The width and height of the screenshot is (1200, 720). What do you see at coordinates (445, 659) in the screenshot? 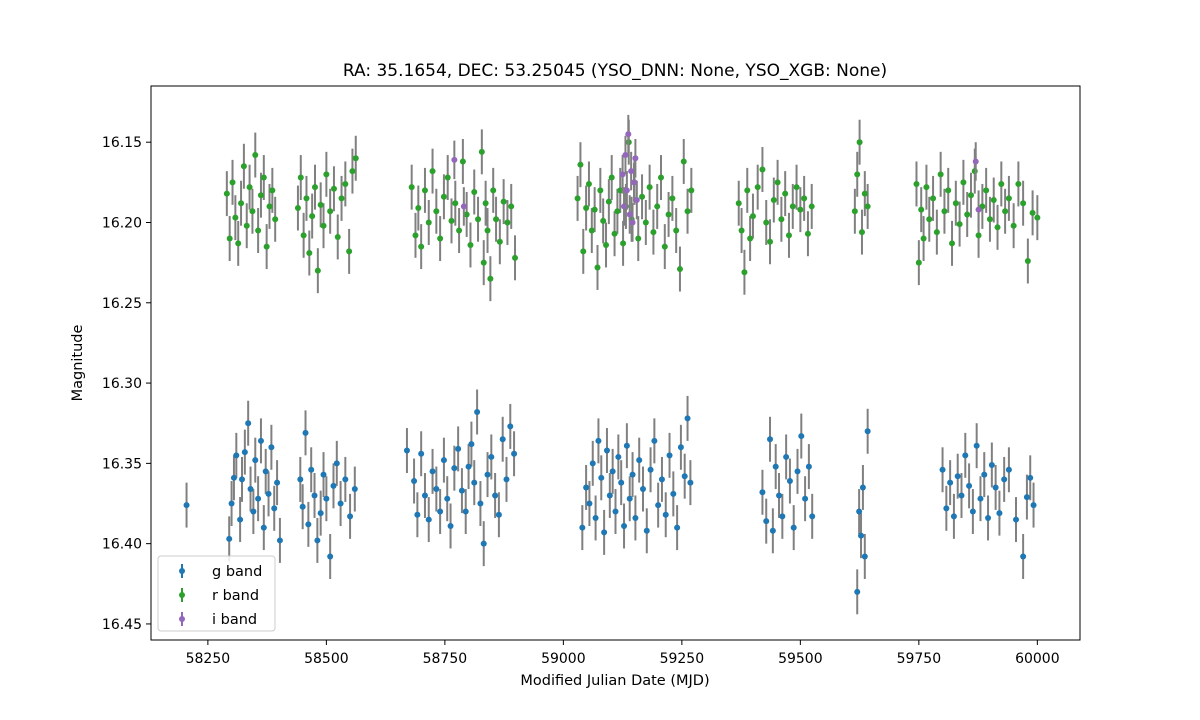
I see `x-tick-label: 58750` at bounding box center [445, 659].